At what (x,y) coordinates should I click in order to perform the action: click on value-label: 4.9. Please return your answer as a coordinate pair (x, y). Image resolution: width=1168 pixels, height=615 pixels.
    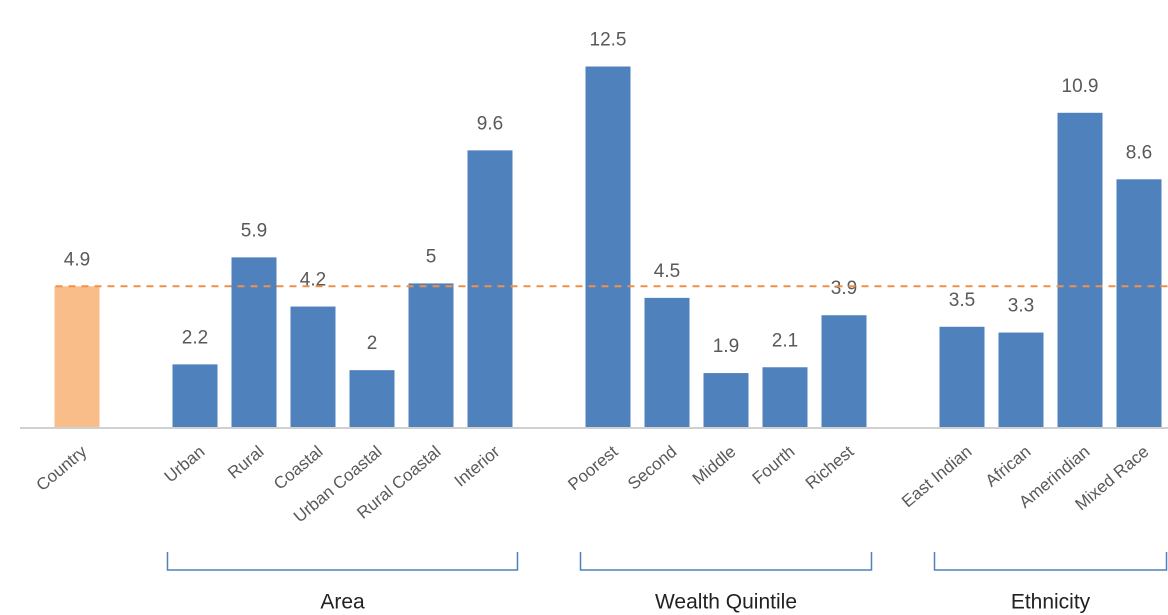
    Looking at the image, I should click on (77, 259).